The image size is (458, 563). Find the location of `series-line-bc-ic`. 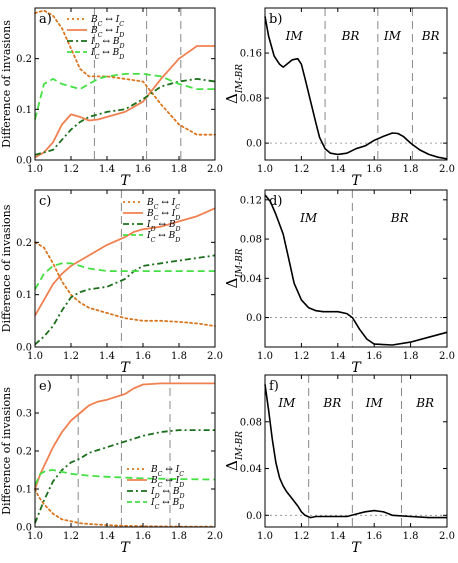

series-line-bc-ic is located at coordinates (125, 284).